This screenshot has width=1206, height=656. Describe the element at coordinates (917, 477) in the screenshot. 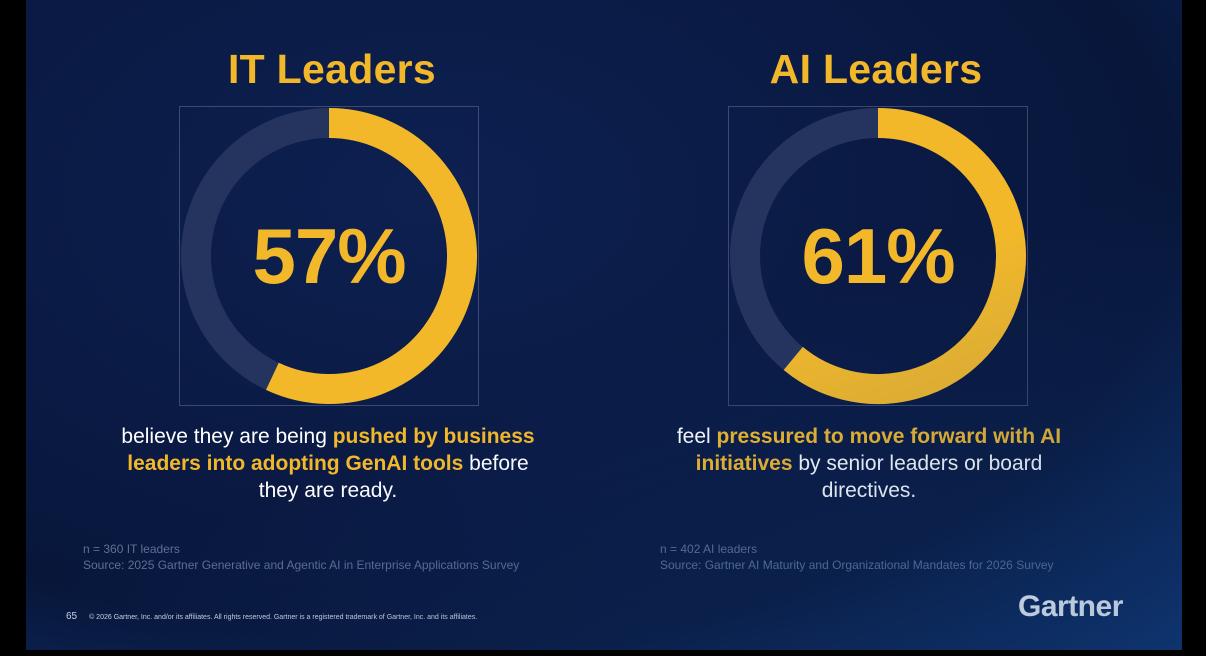

I see `plain-text-2: by senior leaders or board directives.` at that location.